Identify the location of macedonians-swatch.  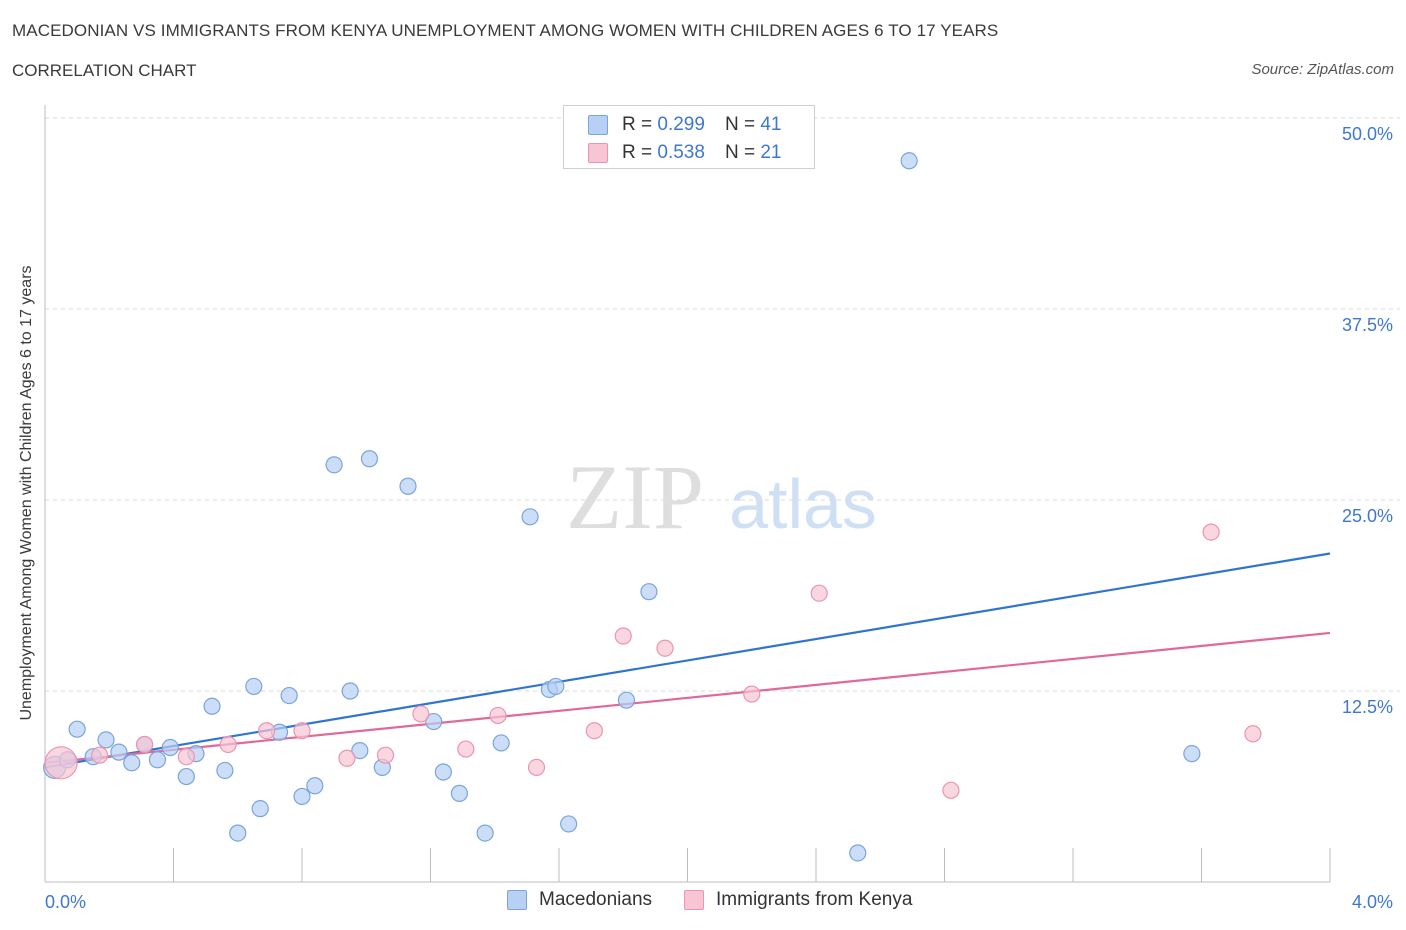
(598, 125).